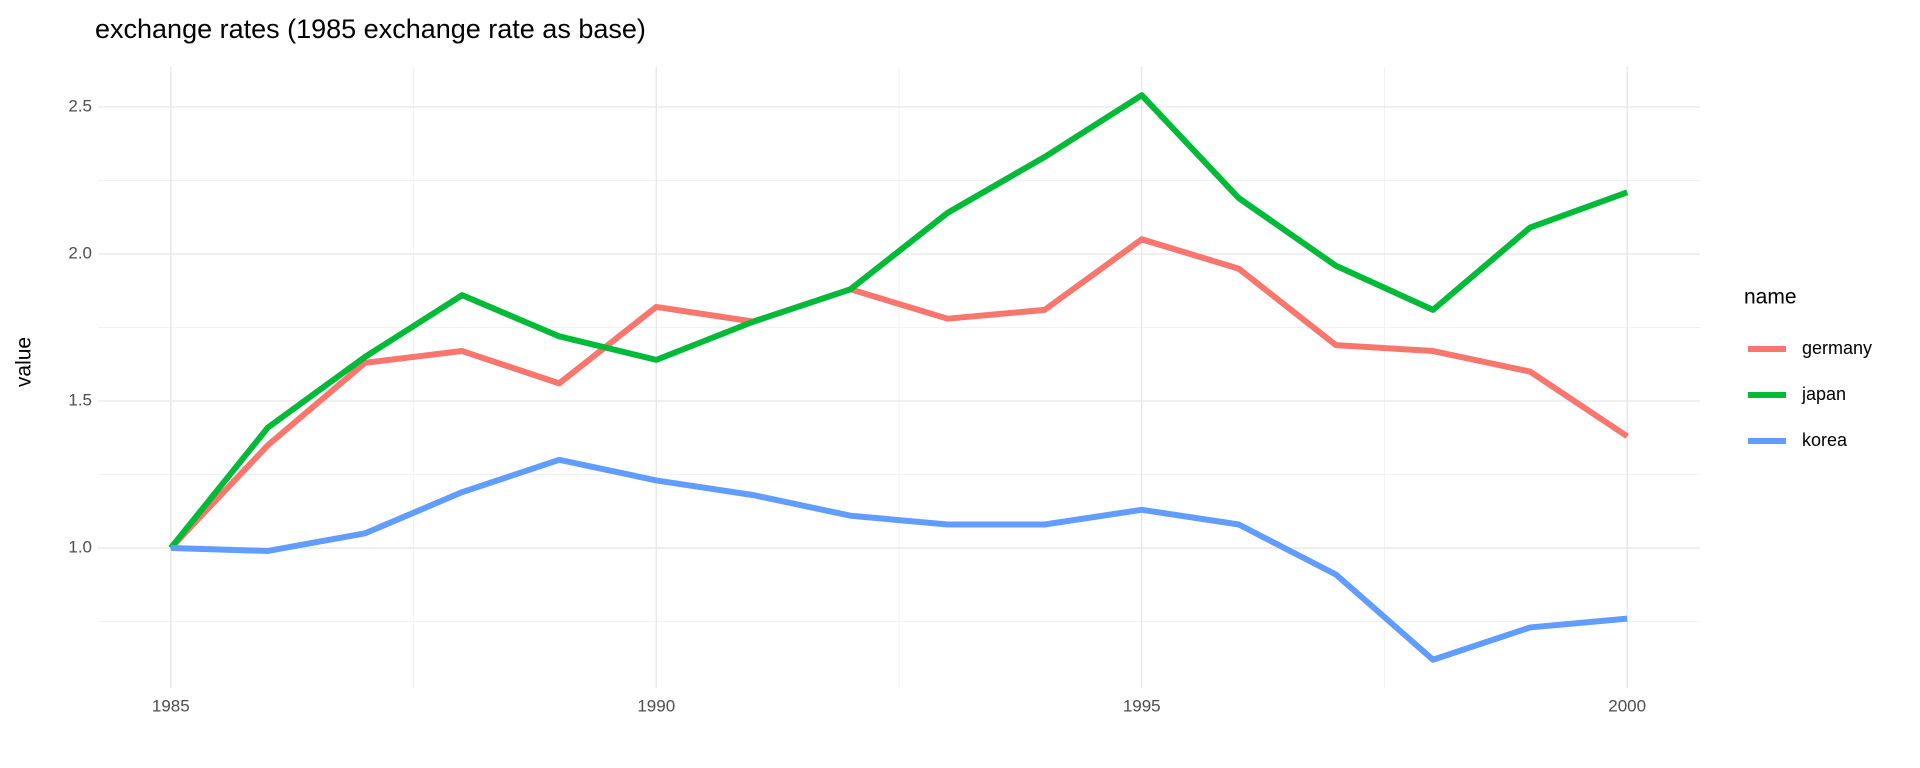 This screenshot has height=768, width=1920. Describe the element at coordinates (80, 105) in the screenshot. I see `y-tick-label: 2.5` at that location.